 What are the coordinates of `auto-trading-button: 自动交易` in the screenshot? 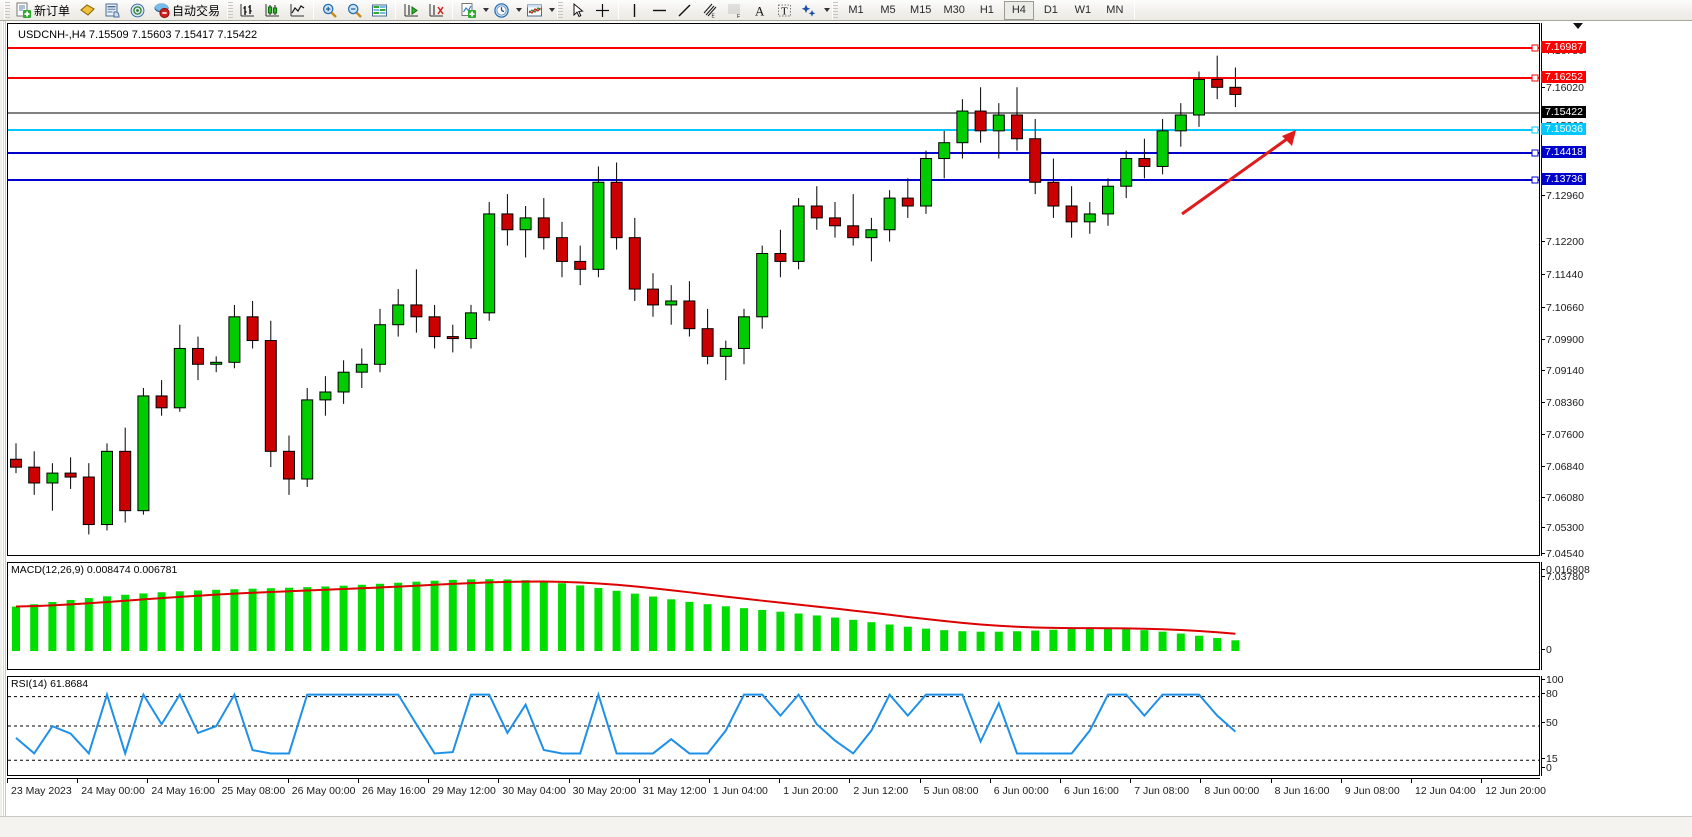 It's located at (187, 10).